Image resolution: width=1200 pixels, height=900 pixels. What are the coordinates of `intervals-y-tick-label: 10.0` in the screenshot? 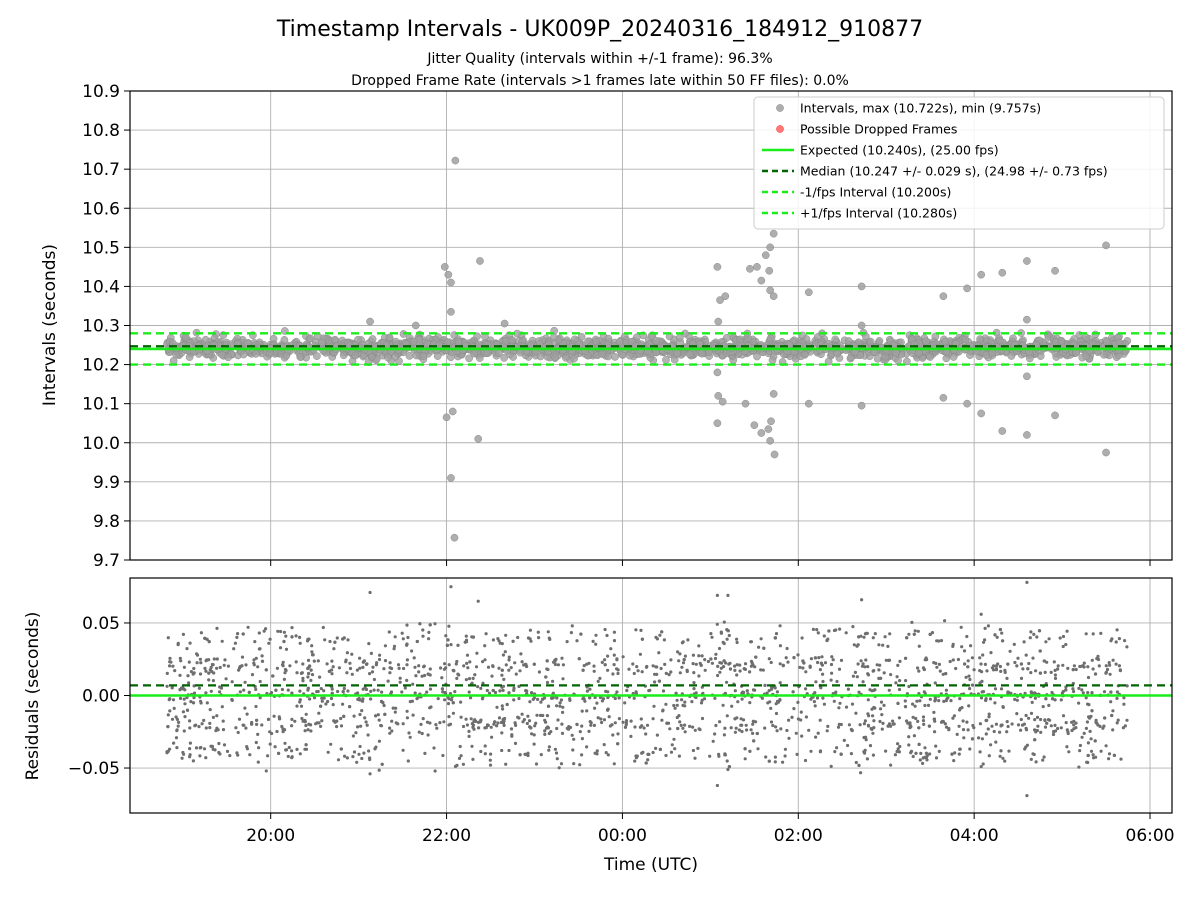 It's located at (101, 444).